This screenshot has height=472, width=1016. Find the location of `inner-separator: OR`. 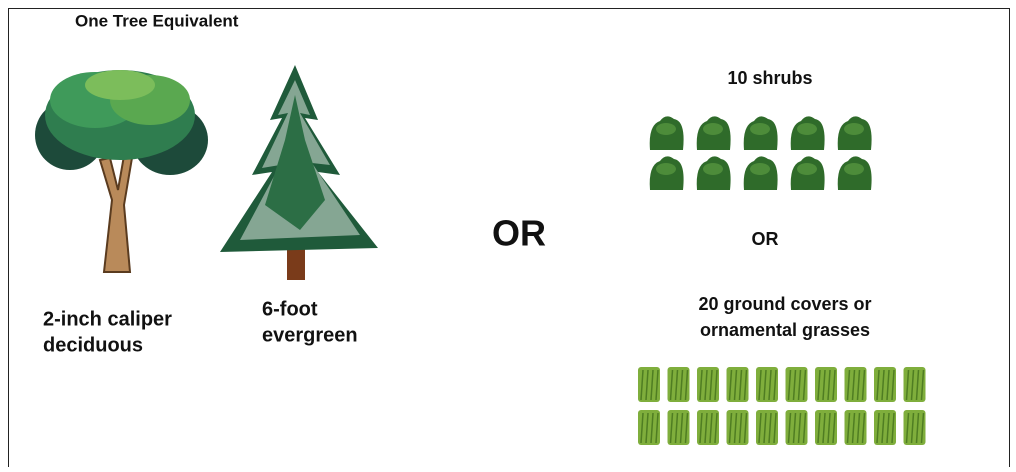

inner-separator: OR is located at coordinates (765, 239).